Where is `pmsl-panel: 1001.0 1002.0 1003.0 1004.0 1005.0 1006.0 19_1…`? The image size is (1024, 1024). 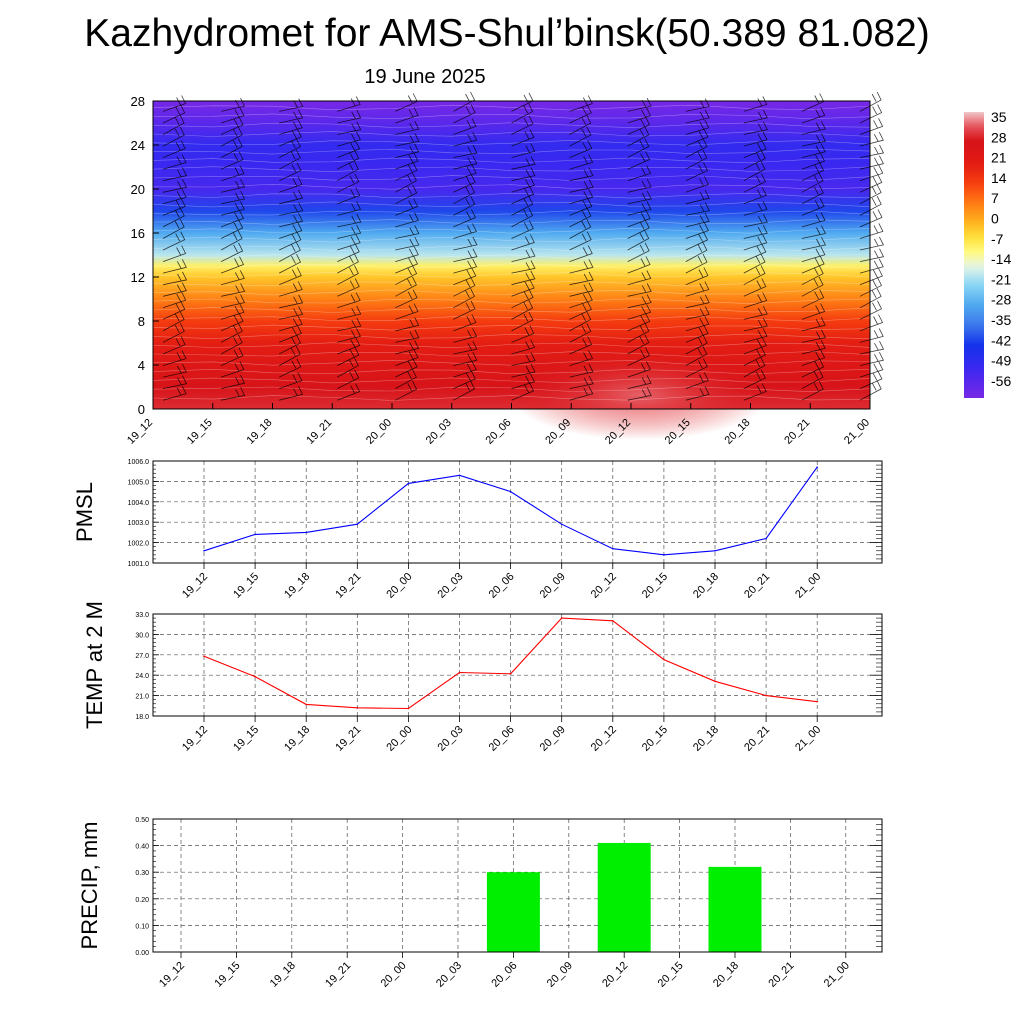 pmsl-panel: 1001.0 1002.0 1003.0 1004.0 1005.0 1006.0 19_1… is located at coordinates (477, 530).